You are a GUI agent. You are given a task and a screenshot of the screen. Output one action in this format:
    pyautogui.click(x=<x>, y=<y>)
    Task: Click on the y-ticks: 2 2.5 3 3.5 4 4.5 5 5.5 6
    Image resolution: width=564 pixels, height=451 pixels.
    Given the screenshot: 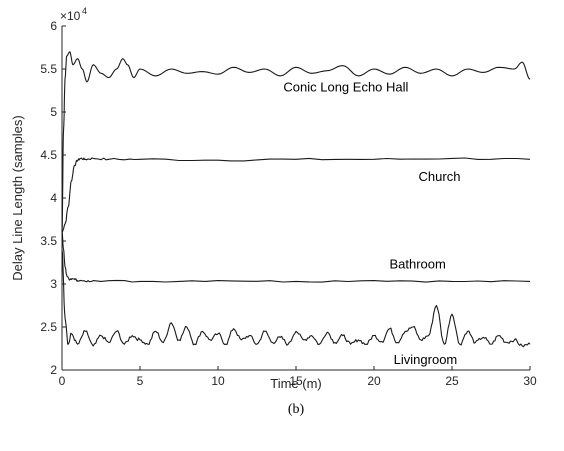 What is the action you would take?
    pyautogui.click(x=53, y=198)
    